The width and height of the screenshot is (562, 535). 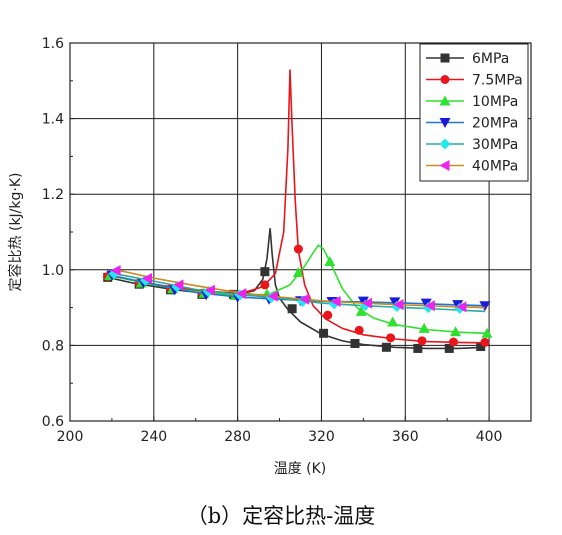 What do you see at coordinates (490, 59) in the screenshot?
I see `legend-label: 6MPa` at bounding box center [490, 59].